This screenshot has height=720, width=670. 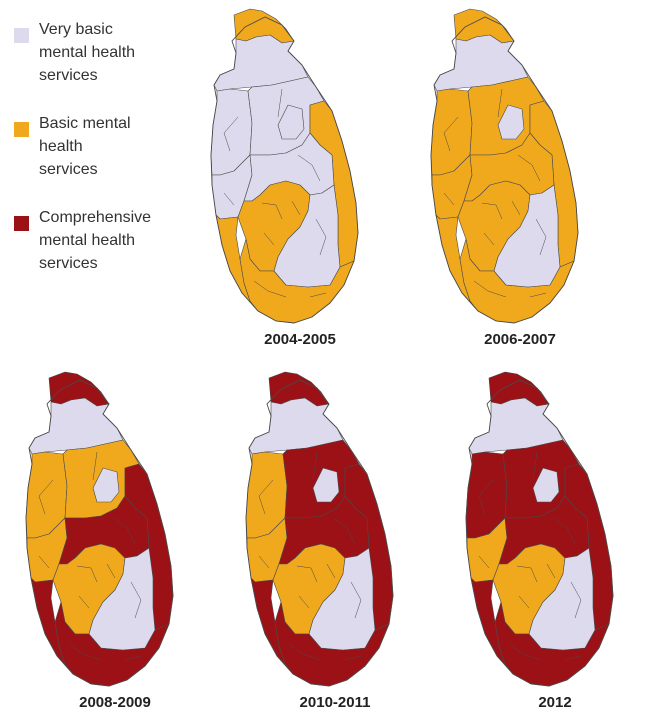 What do you see at coordinates (21, 35) in the screenshot?
I see `legend-swatch-very-basic` at bounding box center [21, 35].